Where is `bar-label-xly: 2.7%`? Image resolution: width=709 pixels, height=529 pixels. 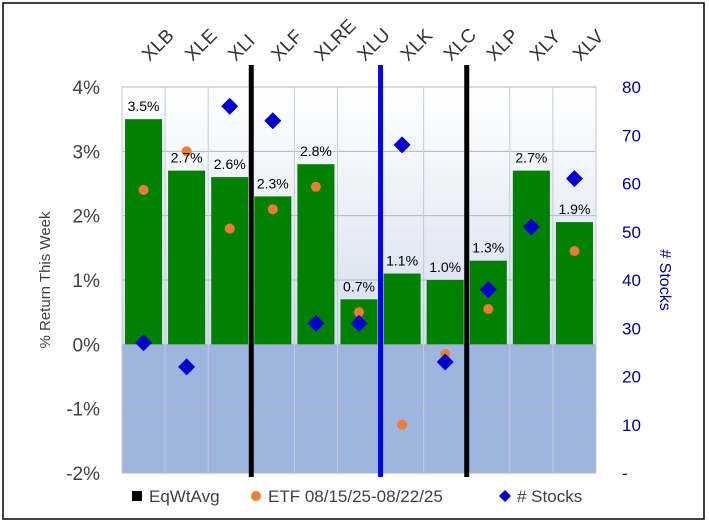 bar-label-xly: 2.7% is located at coordinates (531, 158).